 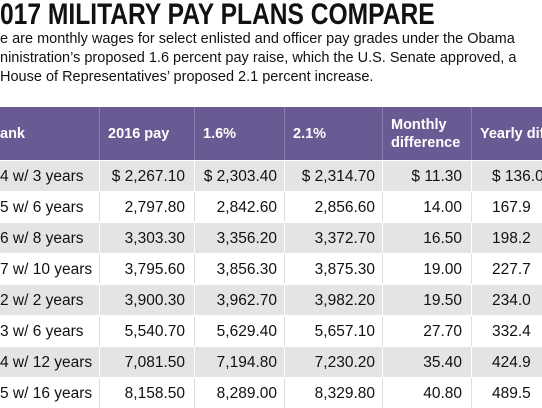 I want to click on table-cell: 7,081.50, so click(x=154, y=362).